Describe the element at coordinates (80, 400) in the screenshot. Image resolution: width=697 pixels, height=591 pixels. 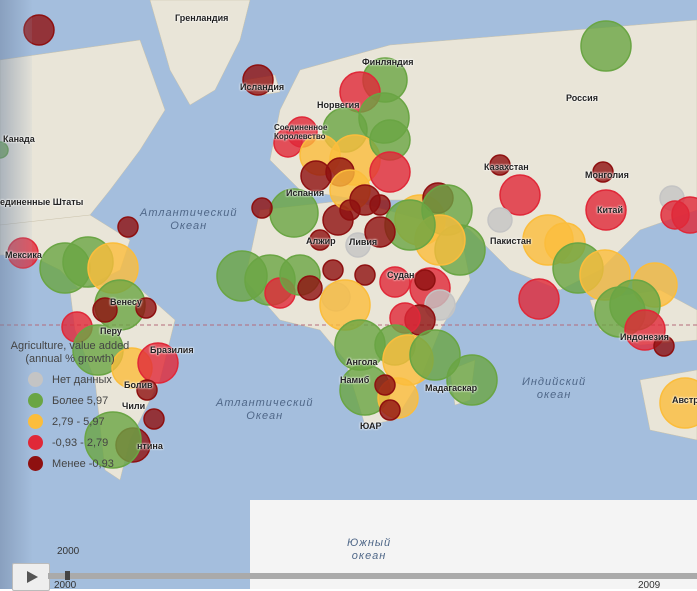
I see `legend-label: Более 5,97` at that location.